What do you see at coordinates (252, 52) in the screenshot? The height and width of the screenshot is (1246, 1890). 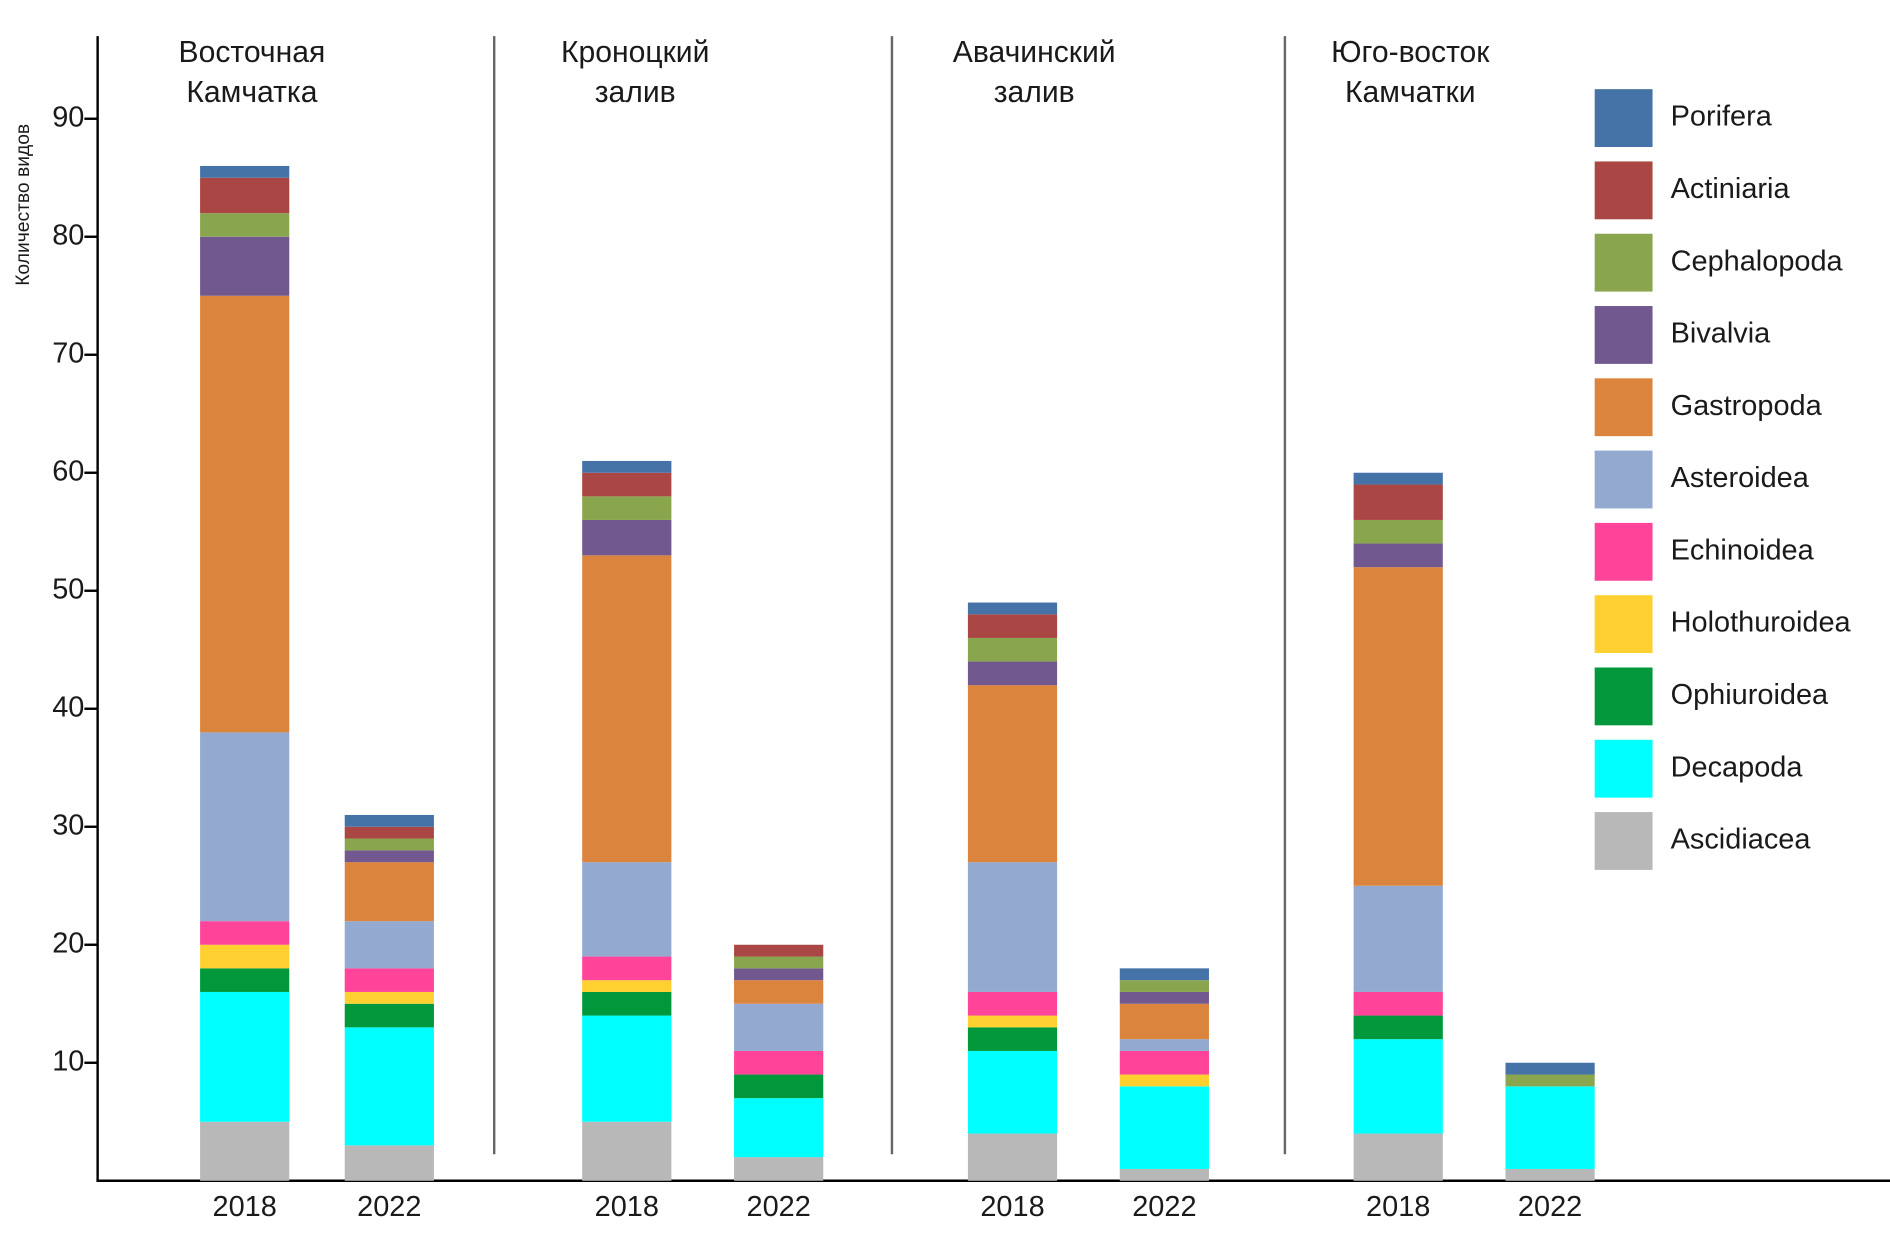 I see `group-label: Восточная` at bounding box center [252, 52].